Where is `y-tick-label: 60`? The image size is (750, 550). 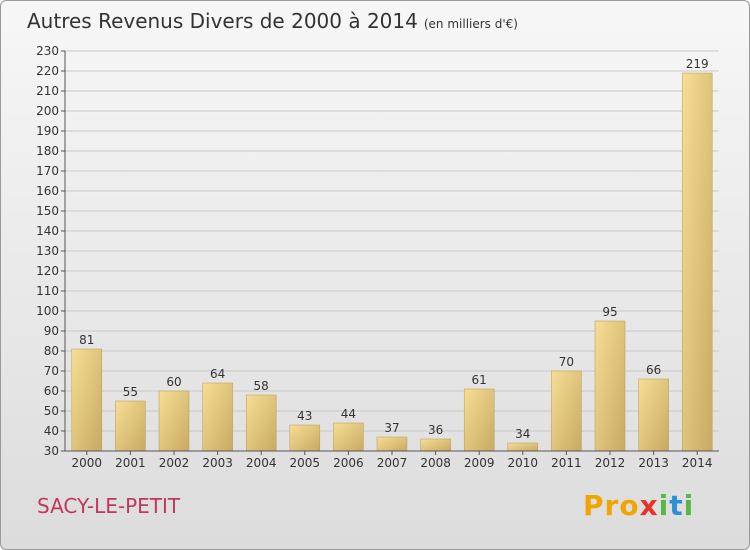 y-tick-label: 60 is located at coordinates (51, 391).